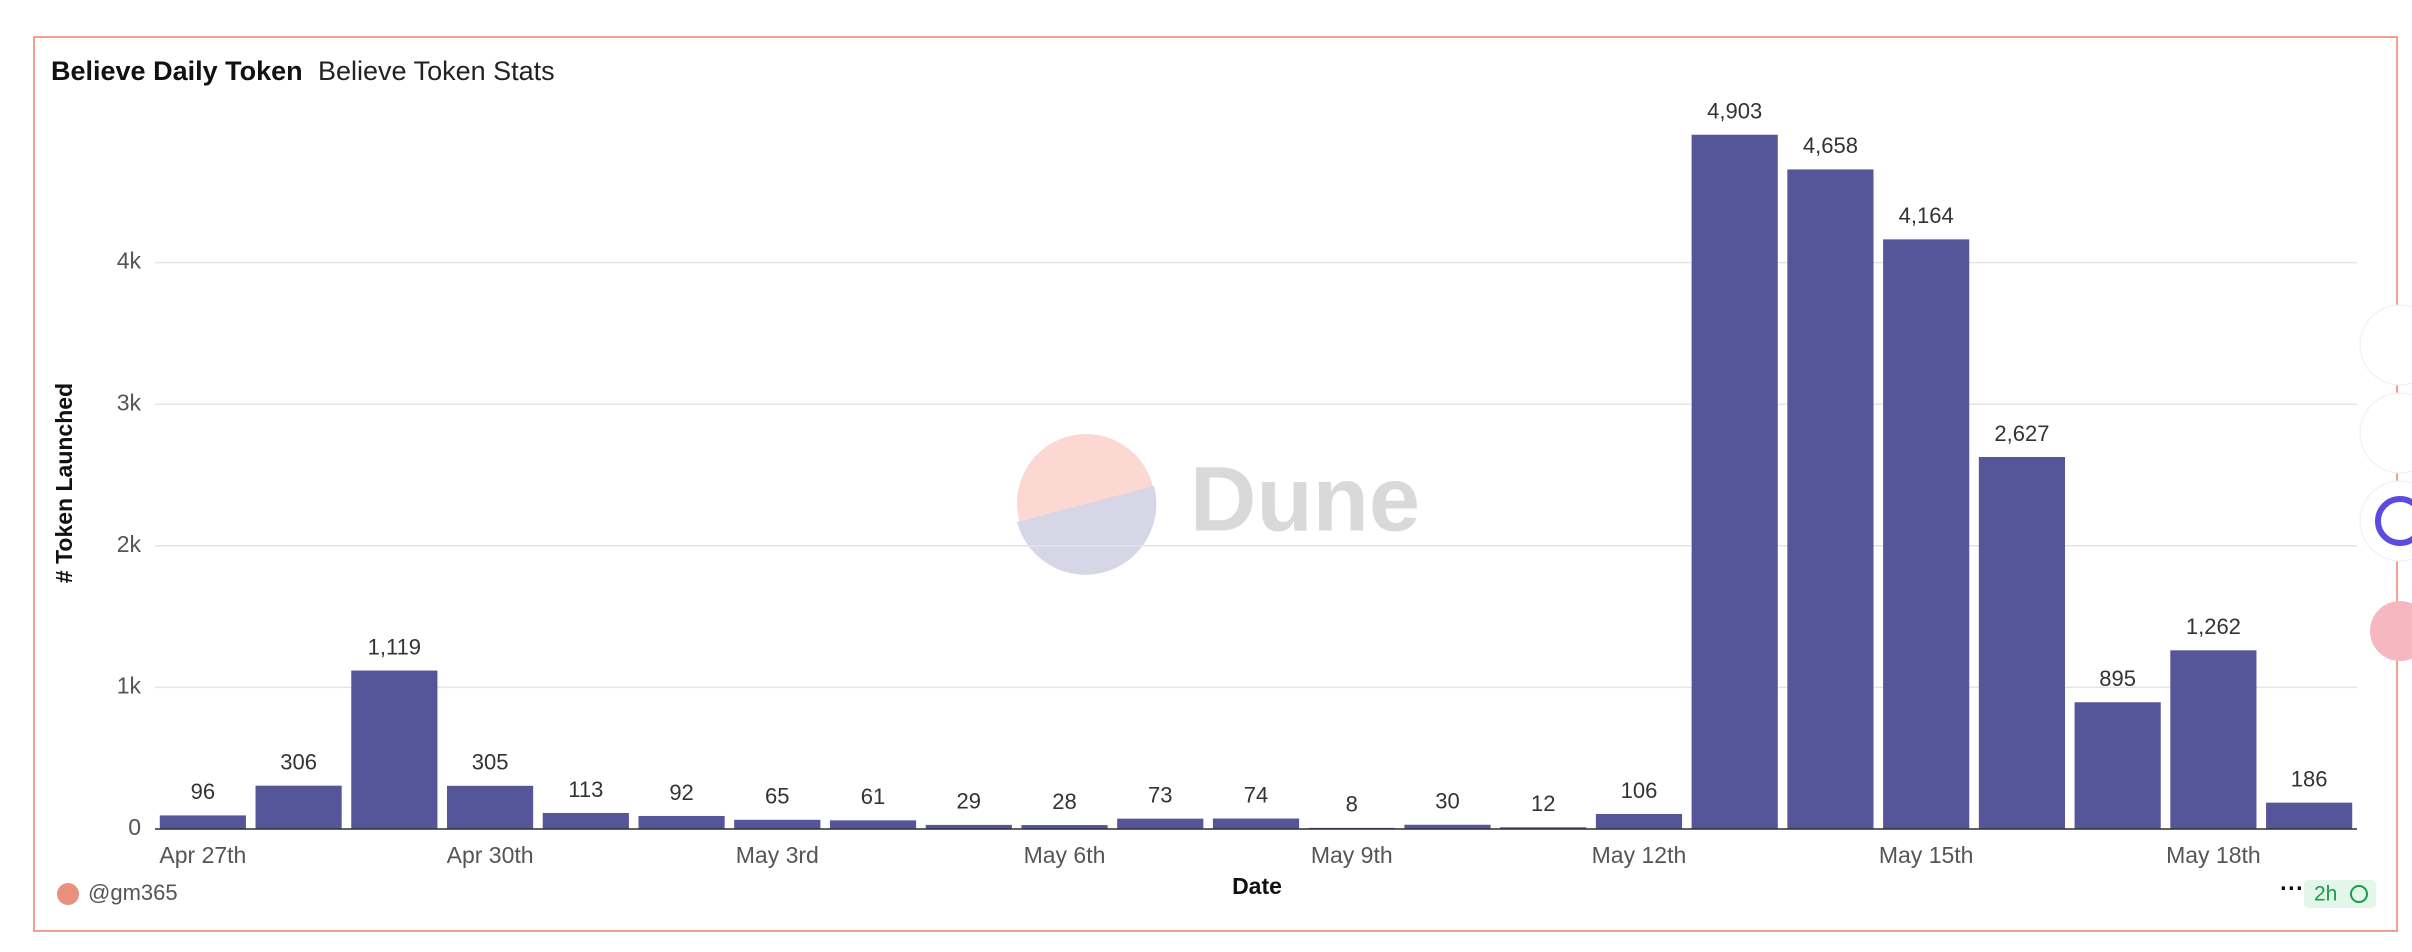 This screenshot has height=952, width=2412. Describe the element at coordinates (68, 894) in the screenshot. I see `author-avatar` at that location.